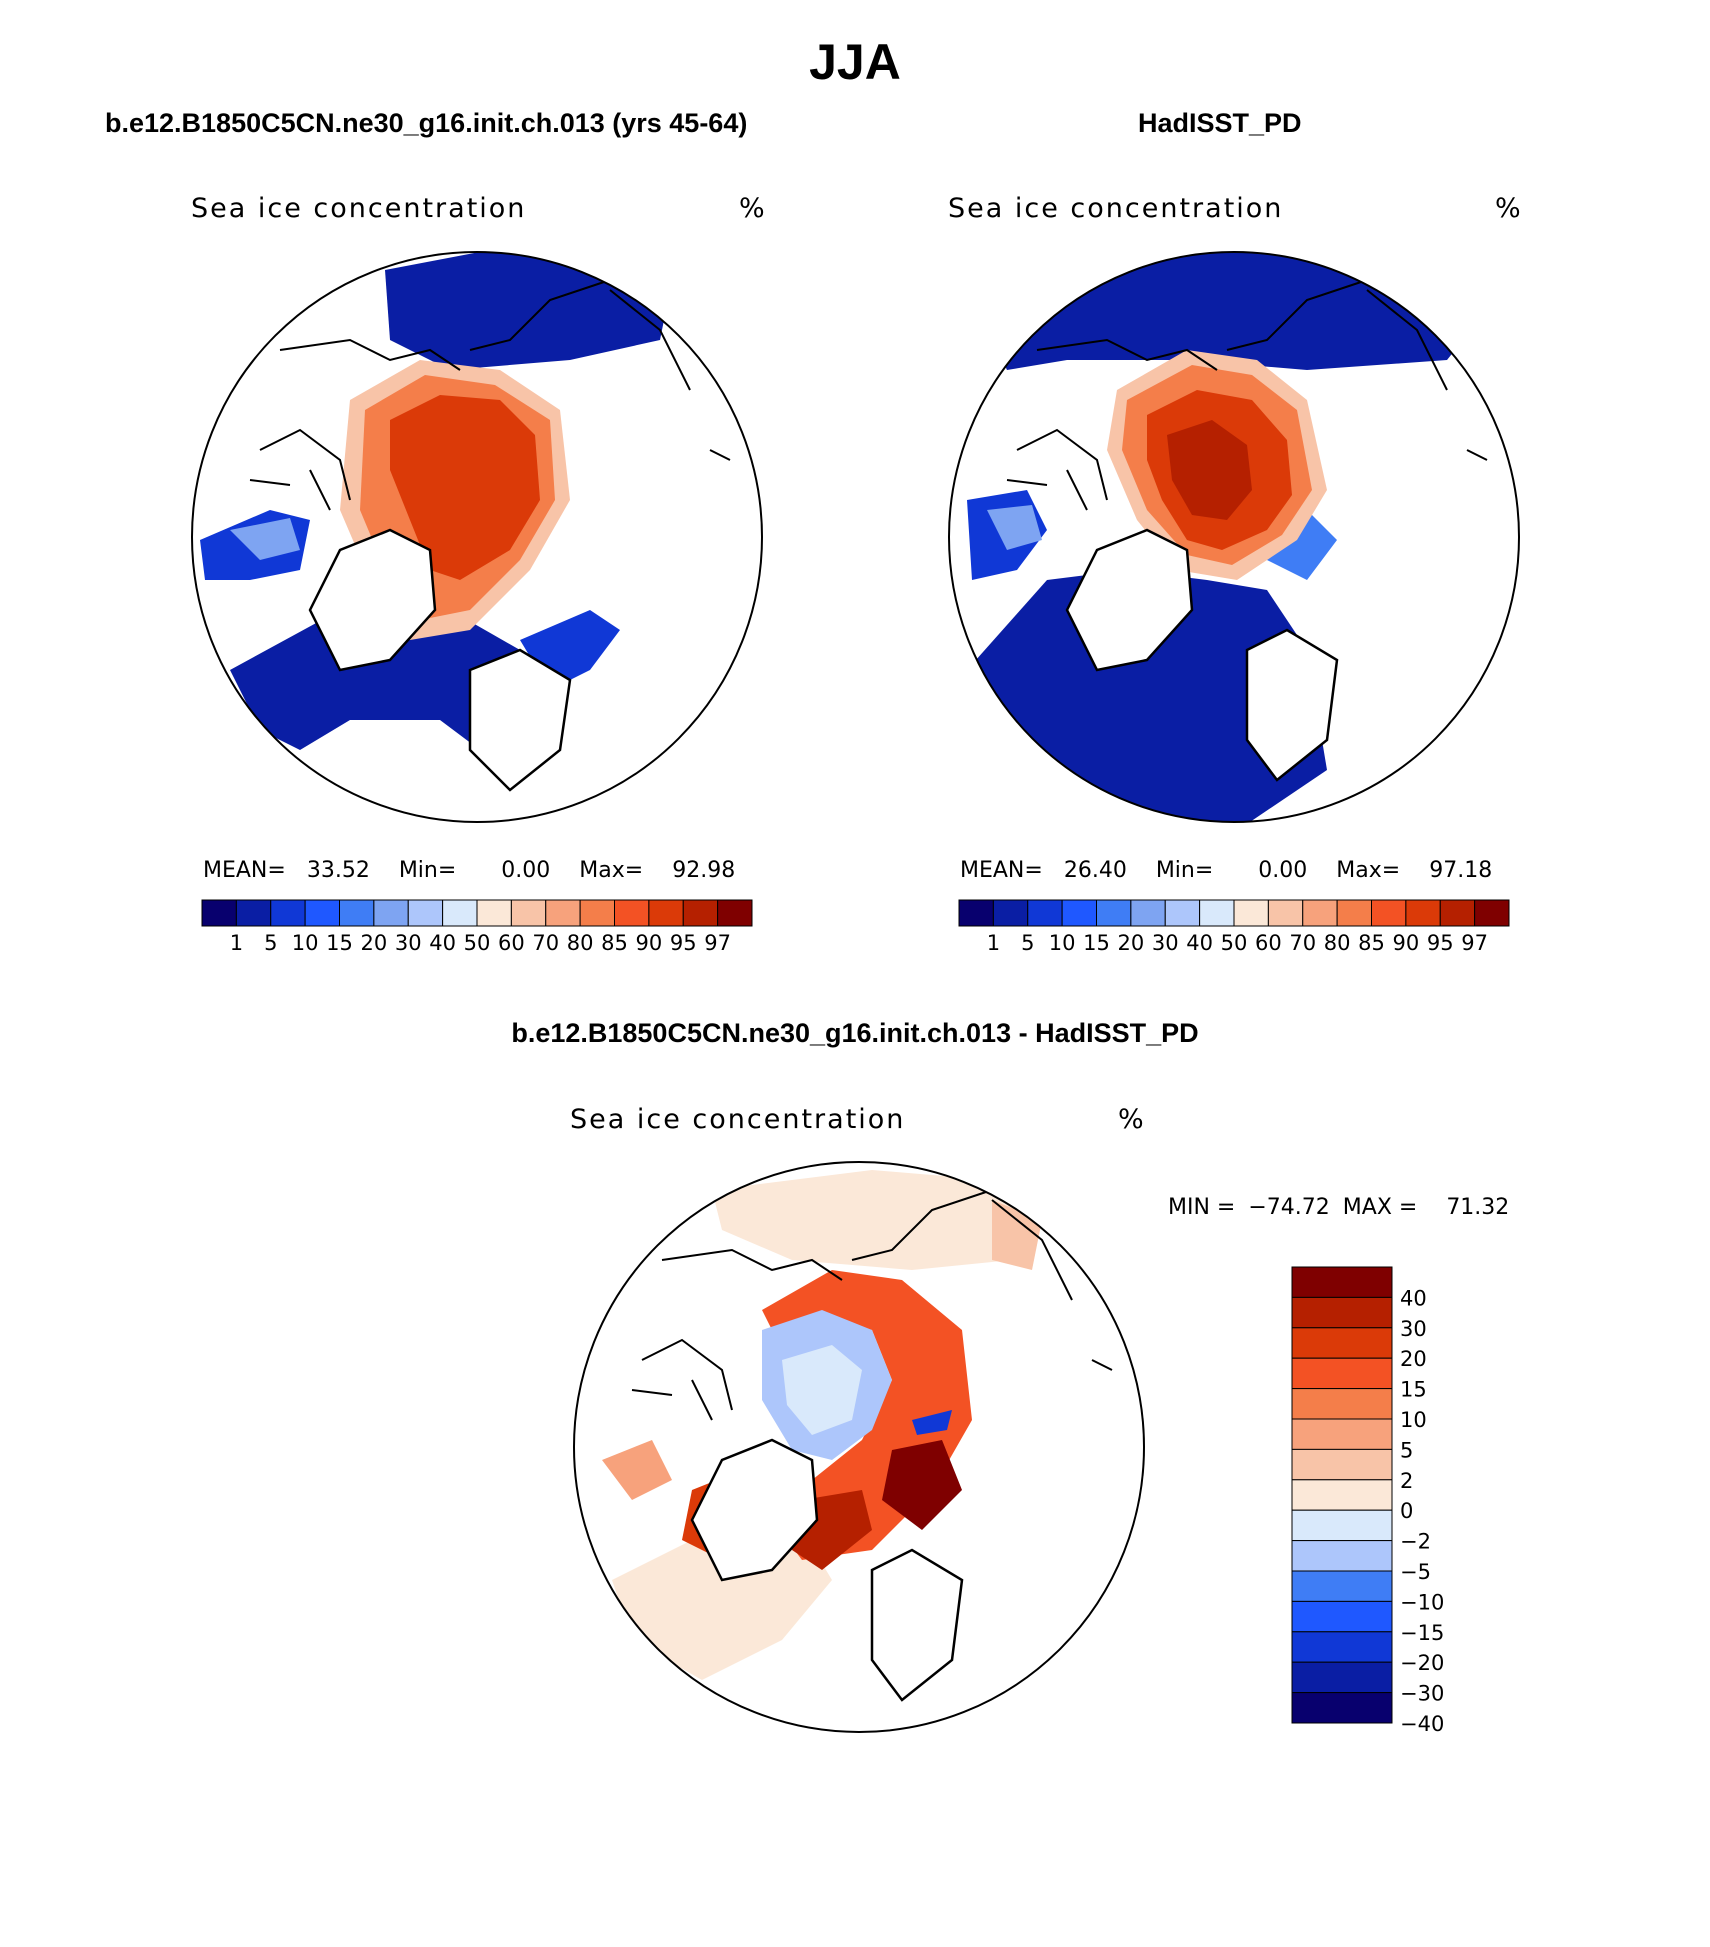  I want to click on panel-3-units-label: %, so click(1132, 1119).